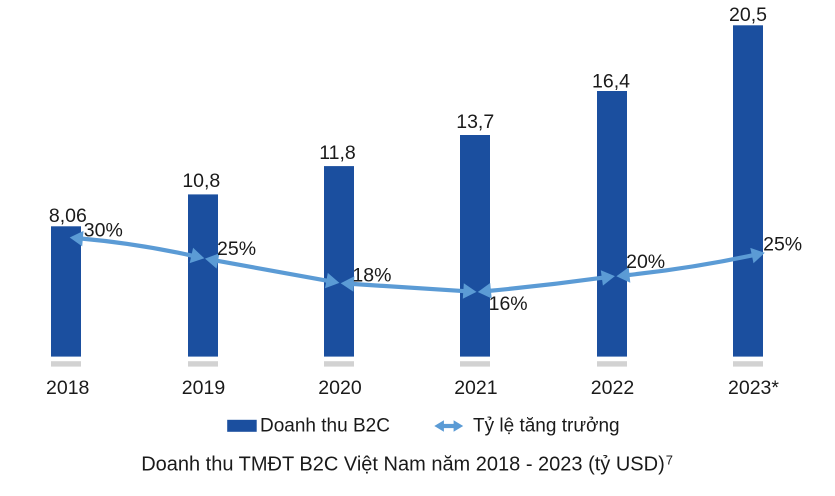 The width and height of the screenshot is (835, 496). Describe the element at coordinates (340, 388) in the screenshot. I see `svg-text: 2020` at that location.